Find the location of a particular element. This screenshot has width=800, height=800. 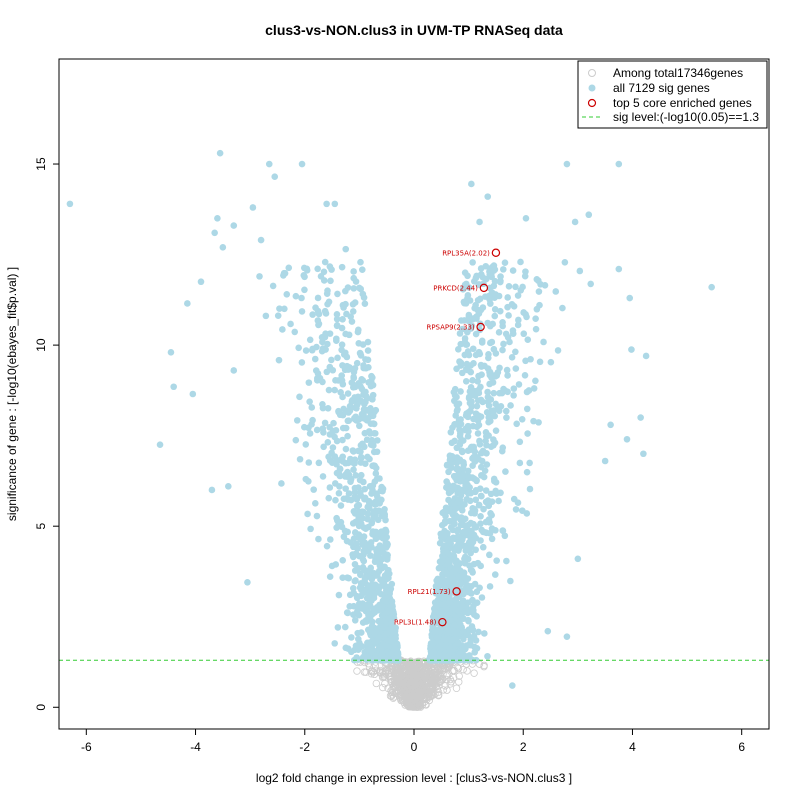

x-tick-label: 0 is located at coordinates (414, 747).